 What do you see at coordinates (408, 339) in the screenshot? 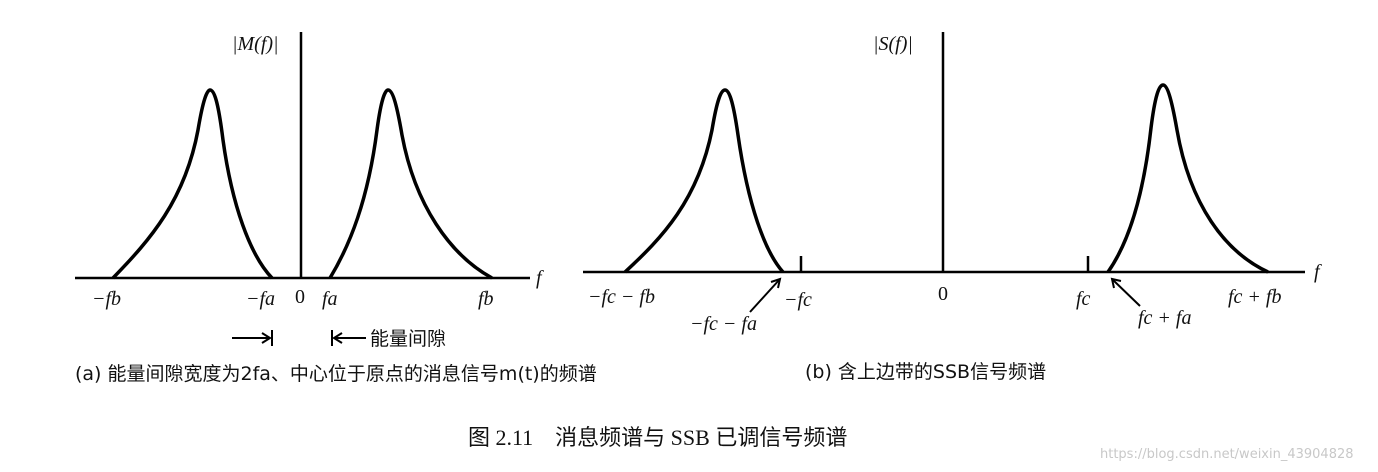
I see `gap-label: 能量间隙` at bounding box center [408, 339].